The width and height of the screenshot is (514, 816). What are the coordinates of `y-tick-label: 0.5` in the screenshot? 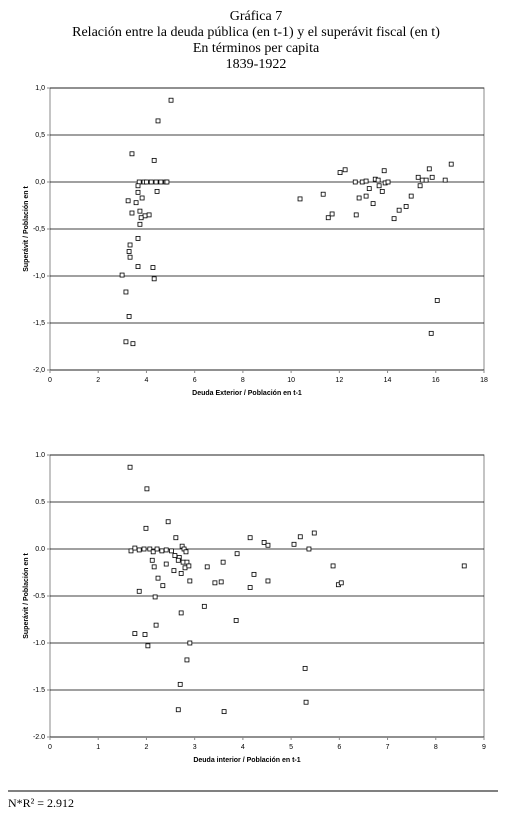 It's located at (40, 502).